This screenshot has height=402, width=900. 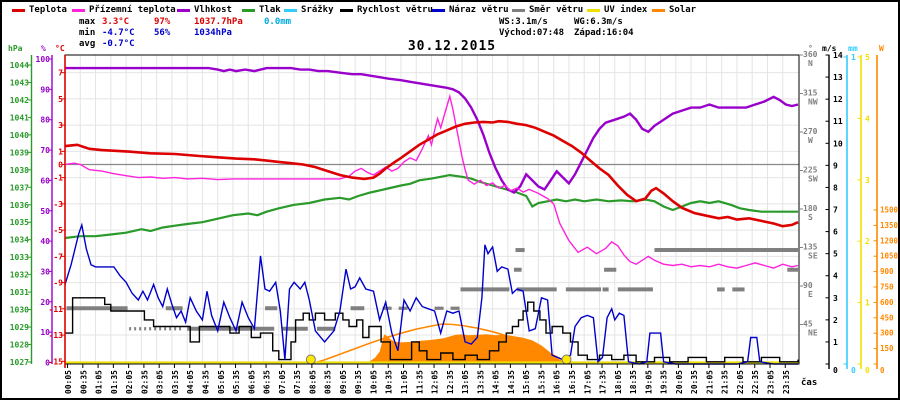 What do you see at coordinates (129, 382) in the screenshot?
I see `time-tick-label: 02:05` at bounding box center [129, 382].